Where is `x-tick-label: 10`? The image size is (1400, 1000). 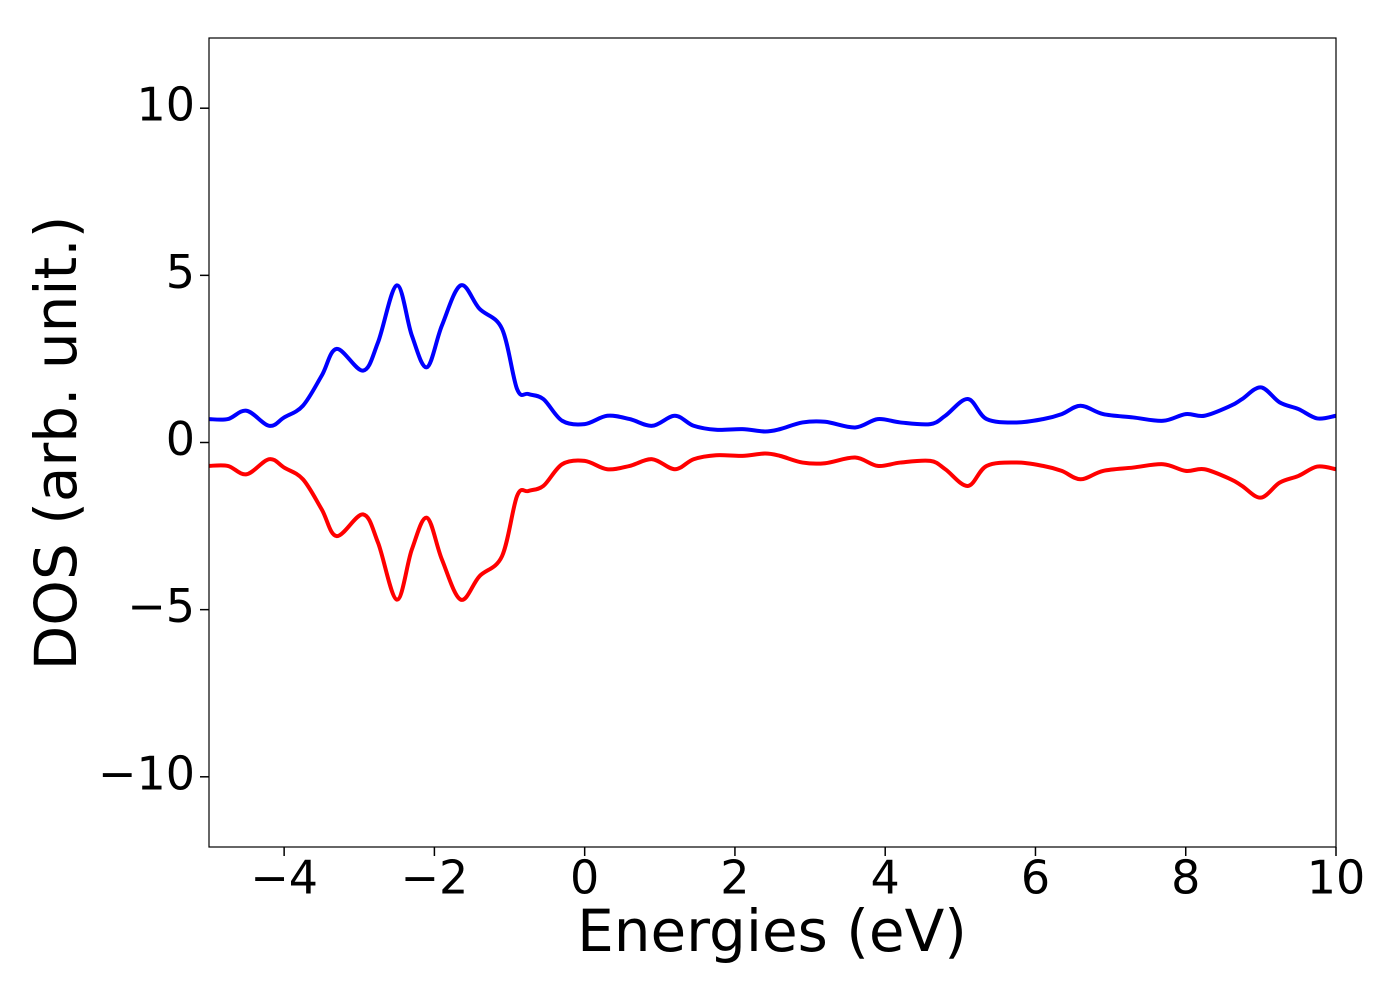
x-tick-label: 10 is located at coordinates (1336, 878).